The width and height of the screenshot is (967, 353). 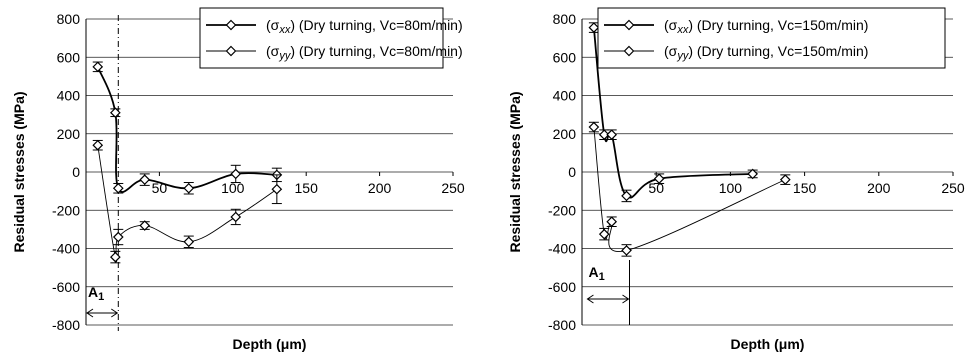 I want to click on legend-entry: (σxx) (Dry turning, Vc=150m/min), so click(x=766, y=26).